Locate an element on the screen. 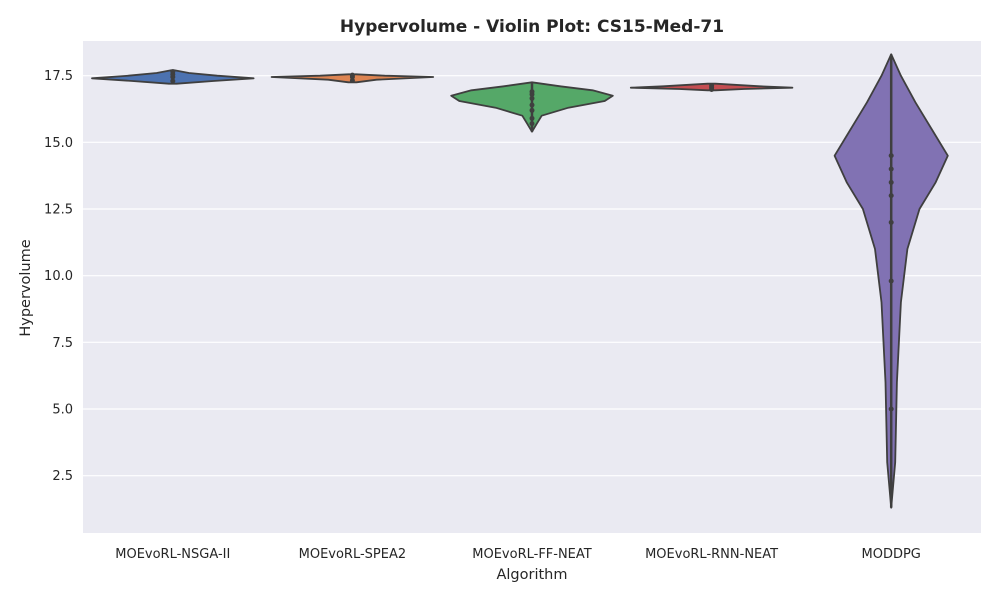 This screenshot has height=600, width=1000. y-axis-ticks: 2.5 5.0 7.5 10.0 12.5 15.0 17.5 is located at coordinates (58, 276).